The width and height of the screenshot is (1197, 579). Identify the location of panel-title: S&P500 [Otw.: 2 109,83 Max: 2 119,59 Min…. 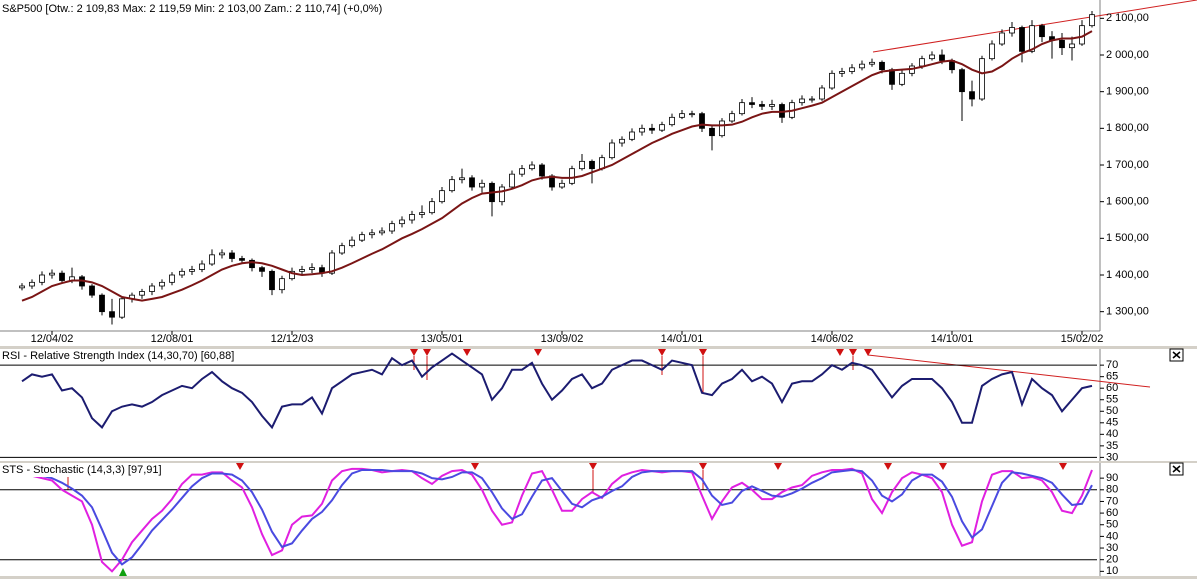
(192, 9).